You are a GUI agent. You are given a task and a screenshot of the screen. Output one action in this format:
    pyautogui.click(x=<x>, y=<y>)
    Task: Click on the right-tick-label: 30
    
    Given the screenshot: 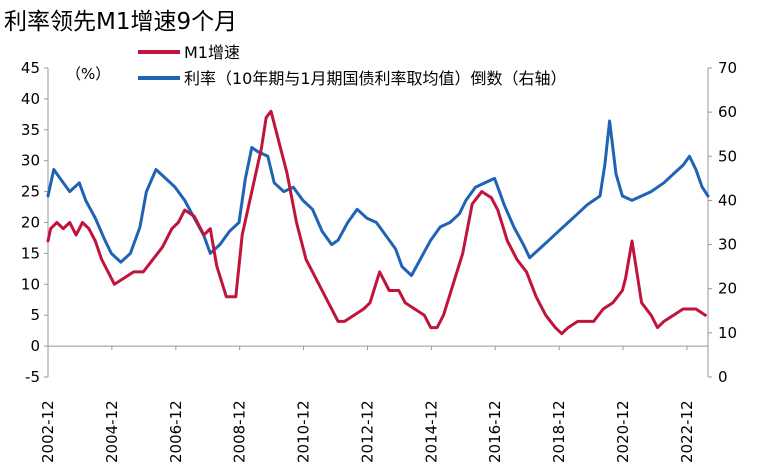 What is the action you would take?
    pyautogui.click(x=727, y=245)
    